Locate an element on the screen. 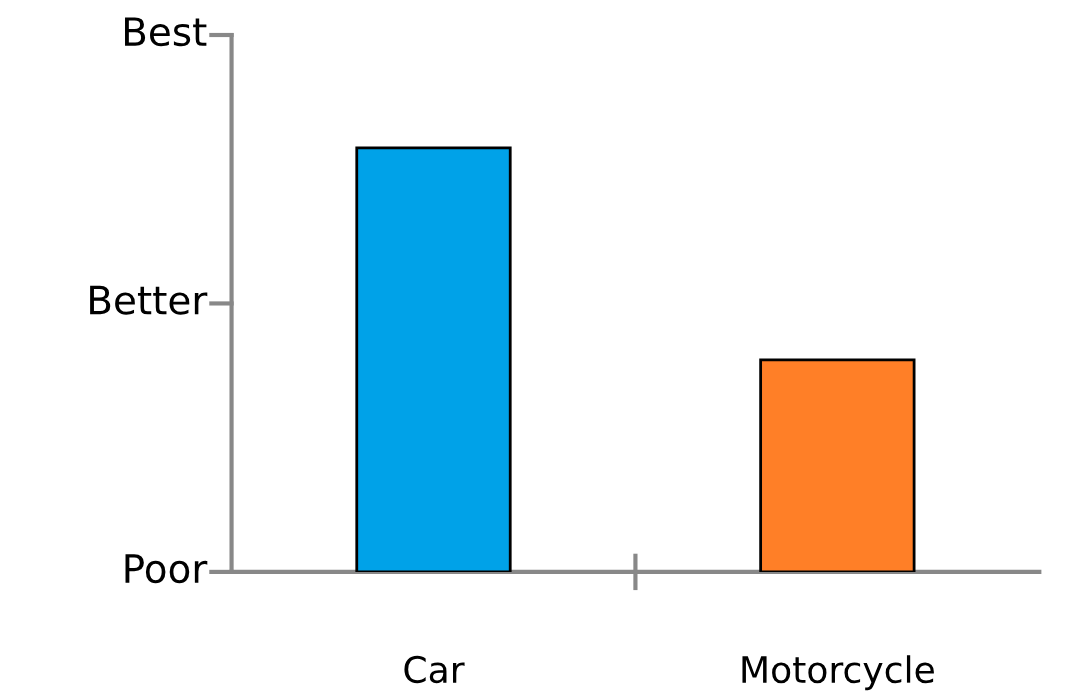 The height and width of the screenshot is (700, 1077). x-tick-label: Car is located at coordinates (434, 669).